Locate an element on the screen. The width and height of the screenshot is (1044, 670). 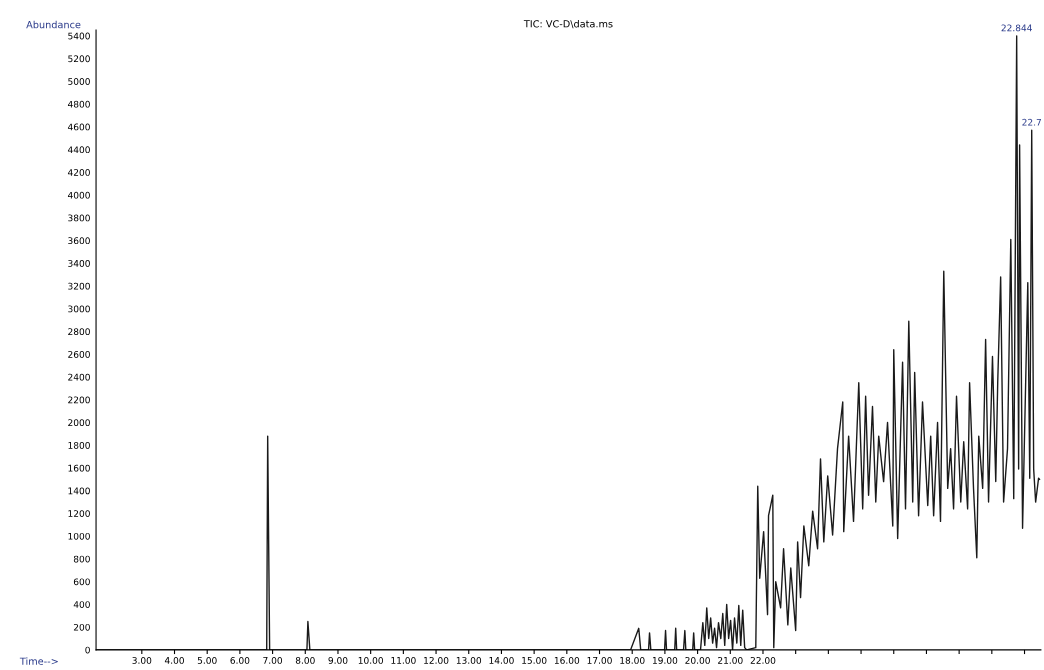
x-tick-label: 3.00 is located at coordinates (142, 660).